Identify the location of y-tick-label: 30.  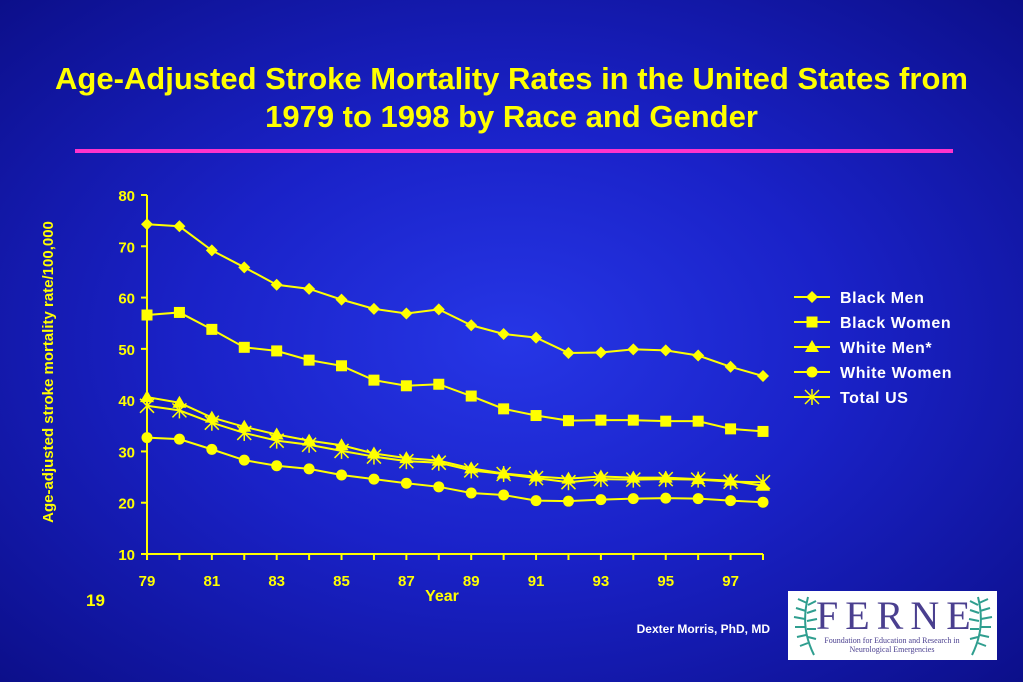
(126, 452).